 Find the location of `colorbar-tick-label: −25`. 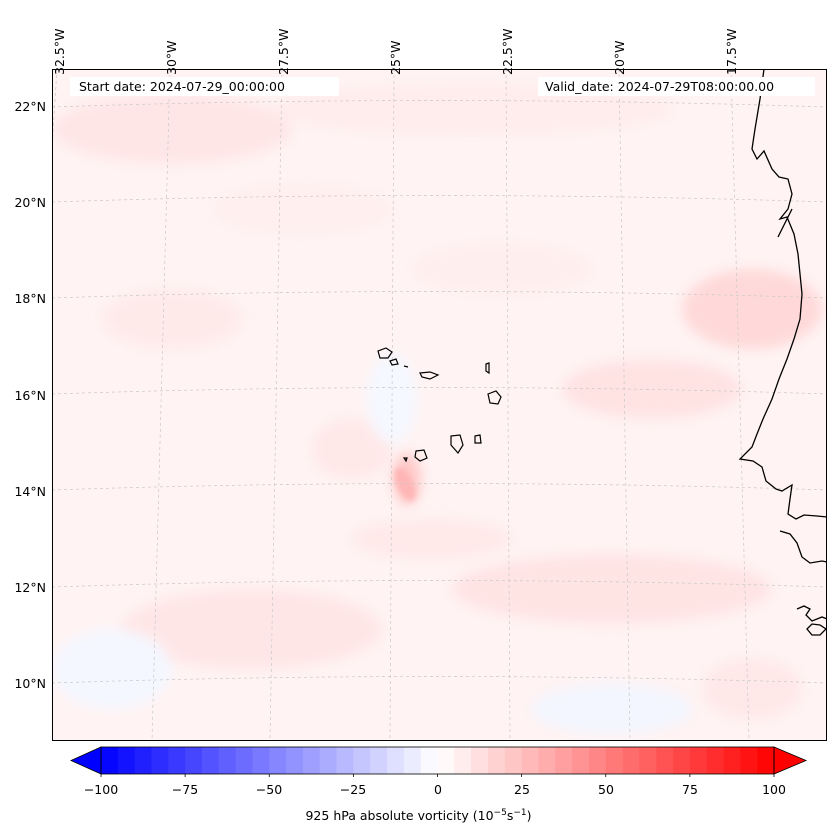

colorbar-tick-label: −25 is located at coordinates (353, 789).